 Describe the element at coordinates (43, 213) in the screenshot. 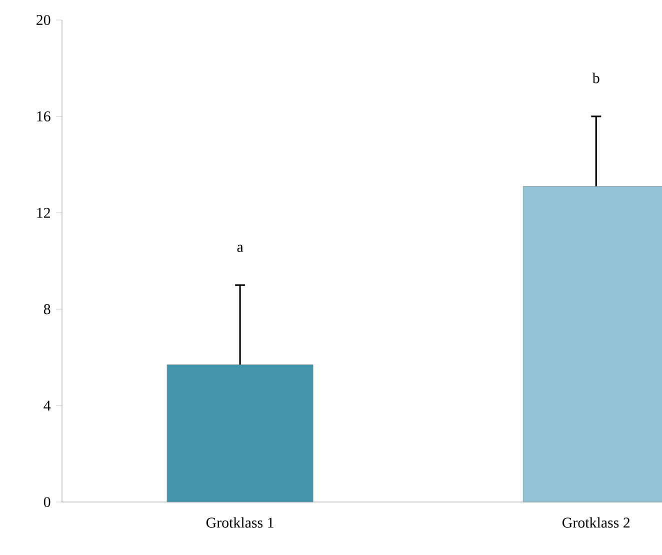

I see `y-tick-label: 12` at that location.